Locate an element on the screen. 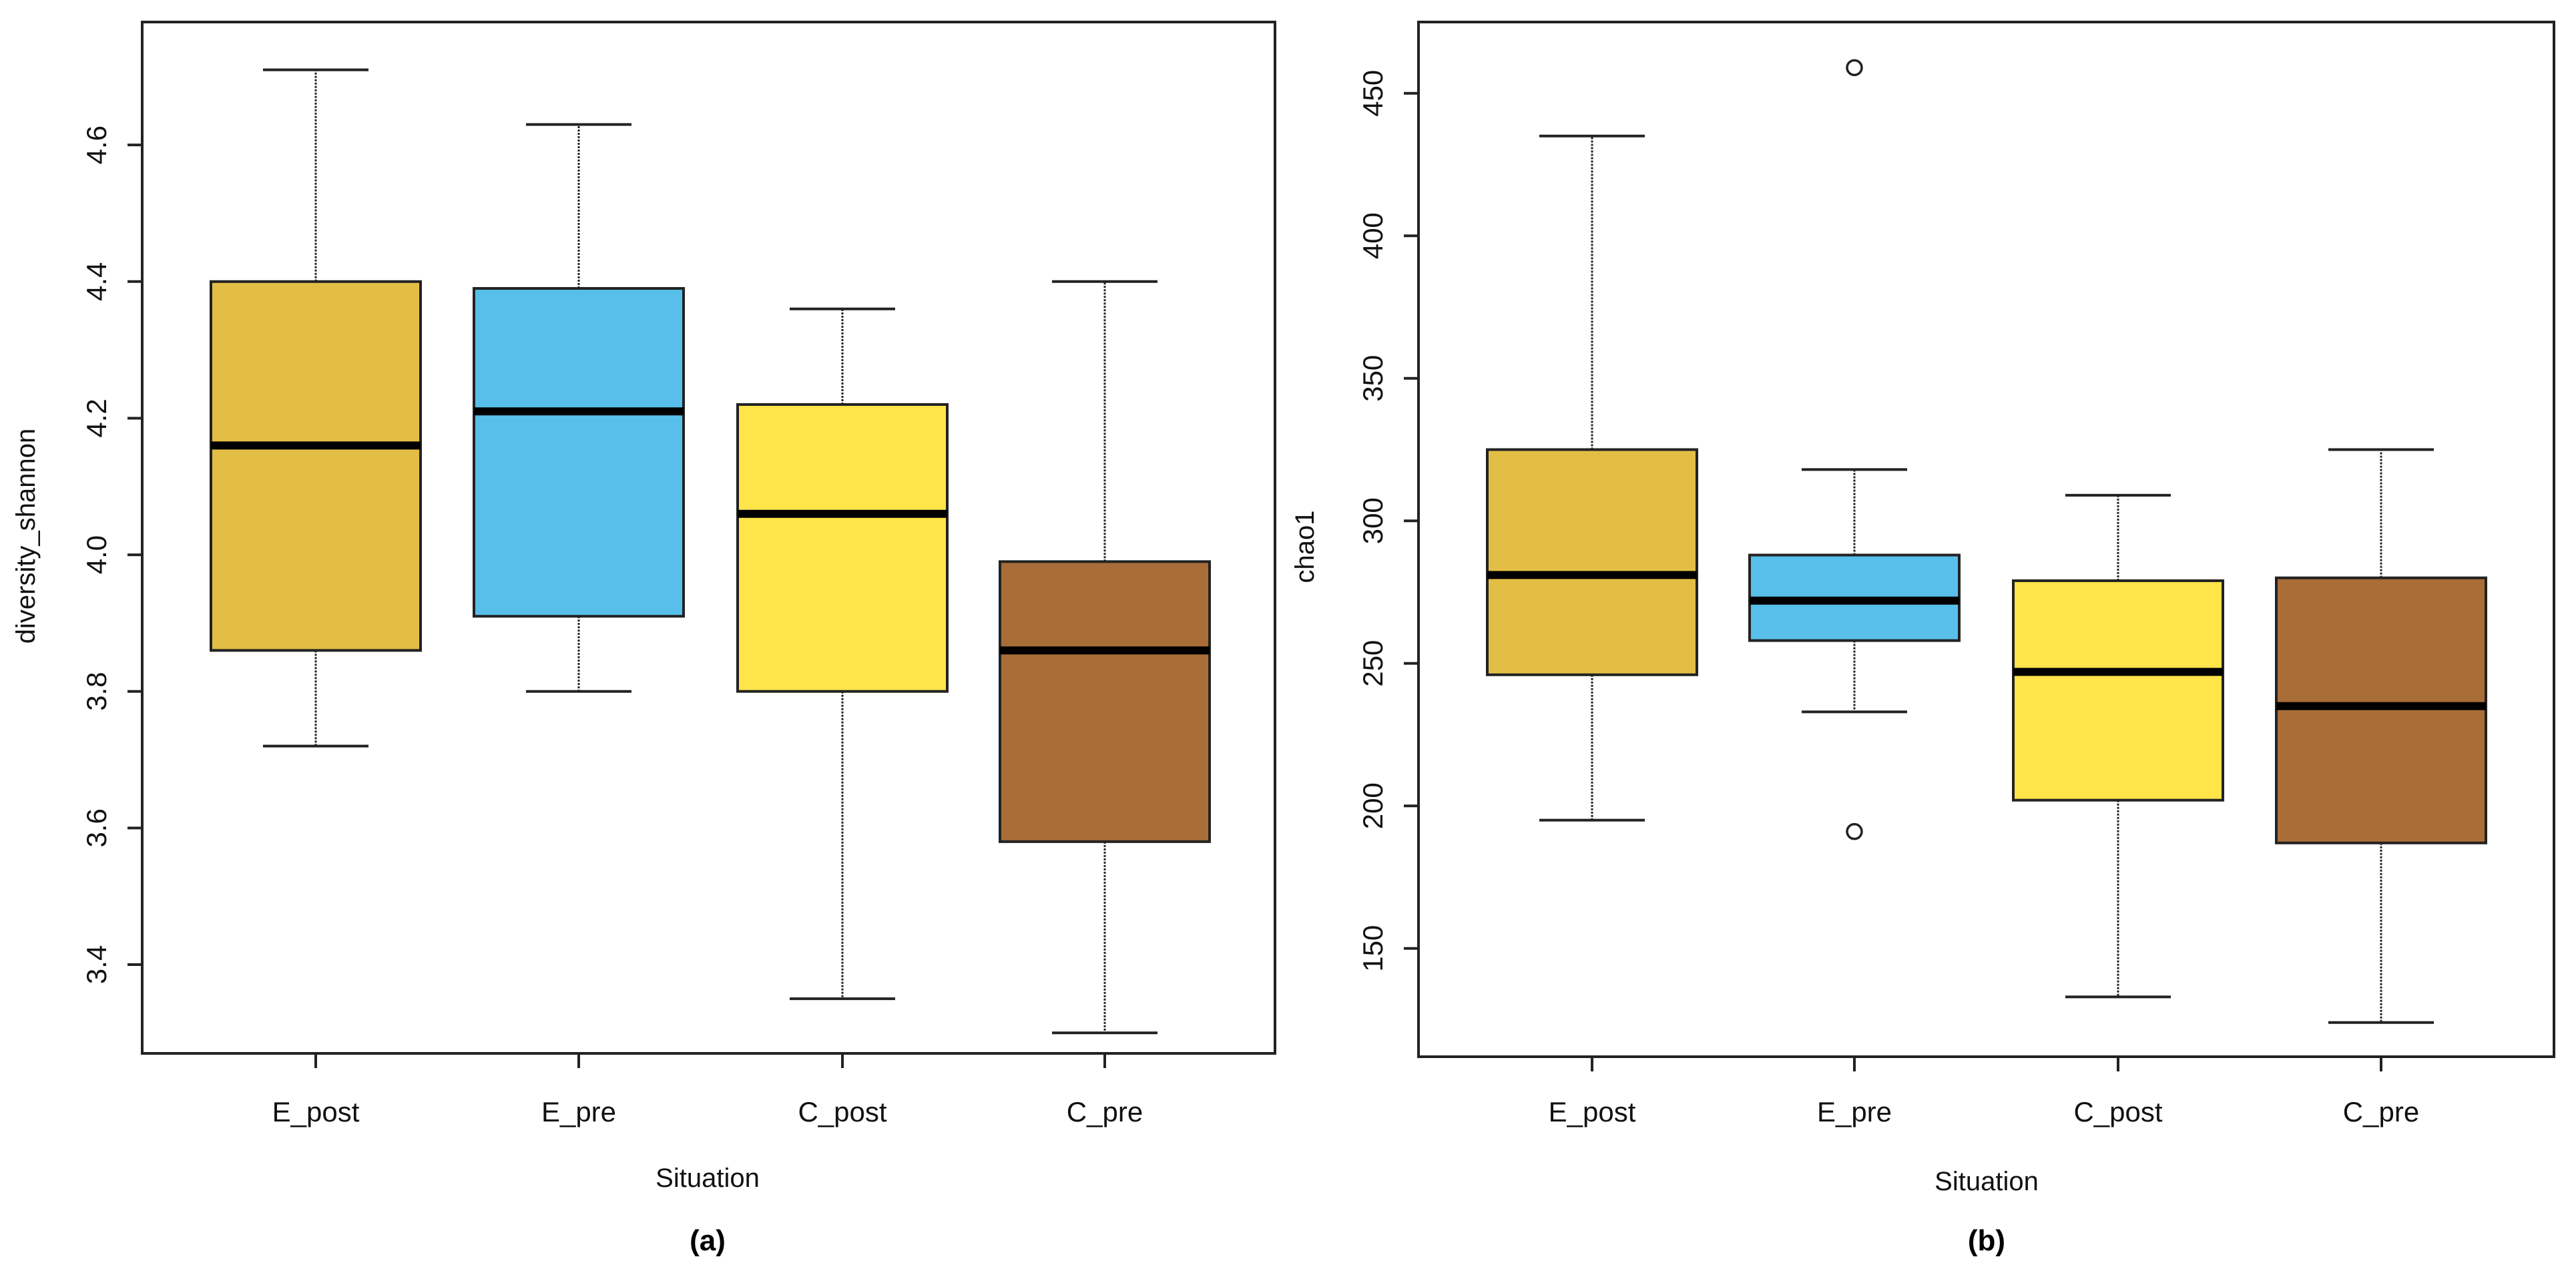 This screenshot has width=2576, height=1263. y-axis-title: chao1 is located at coordinates (1305, 547).